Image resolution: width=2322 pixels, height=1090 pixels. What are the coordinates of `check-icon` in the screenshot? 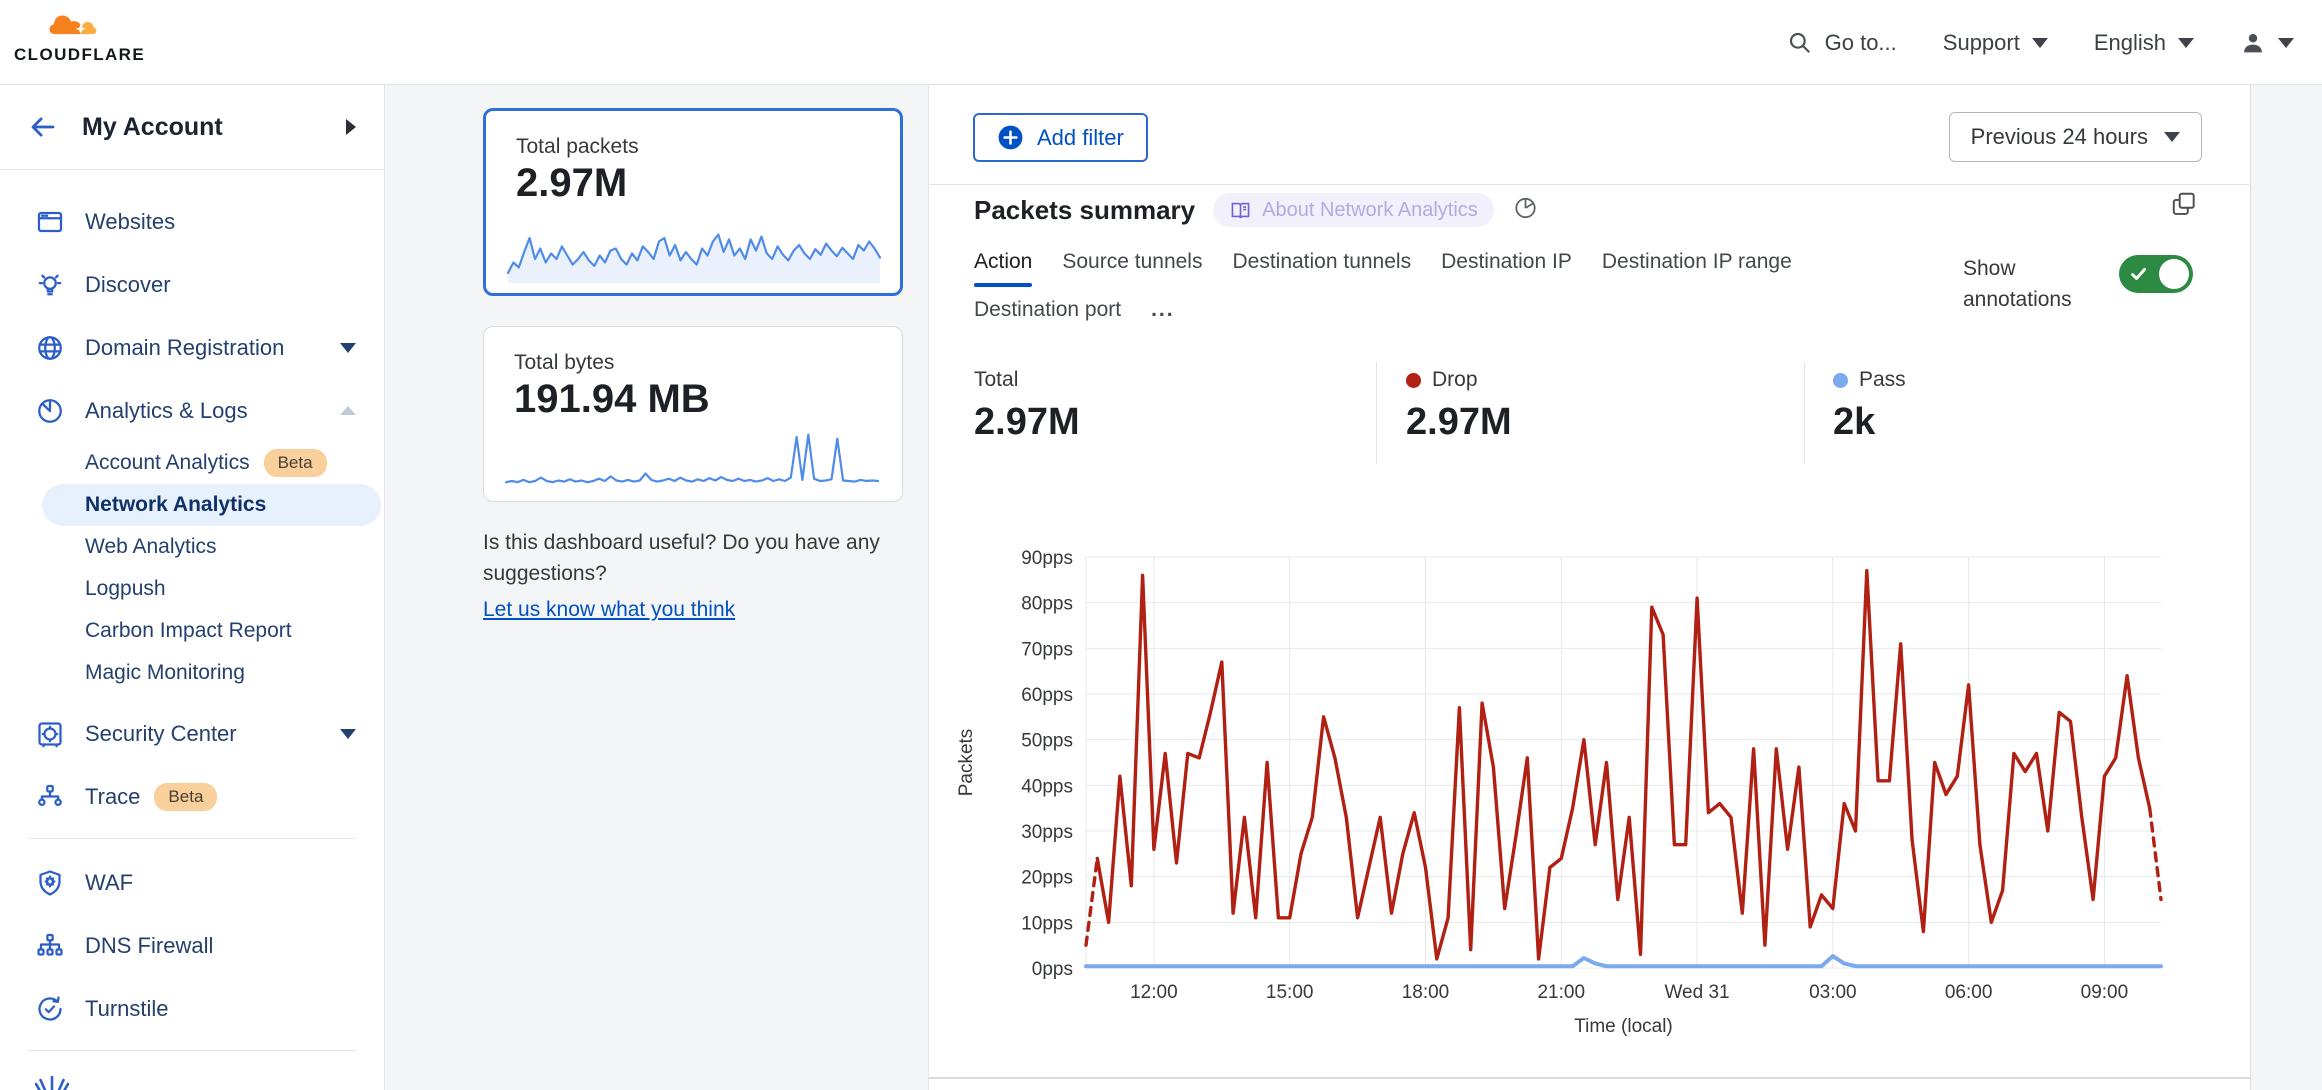 It's located at (2138, 274).